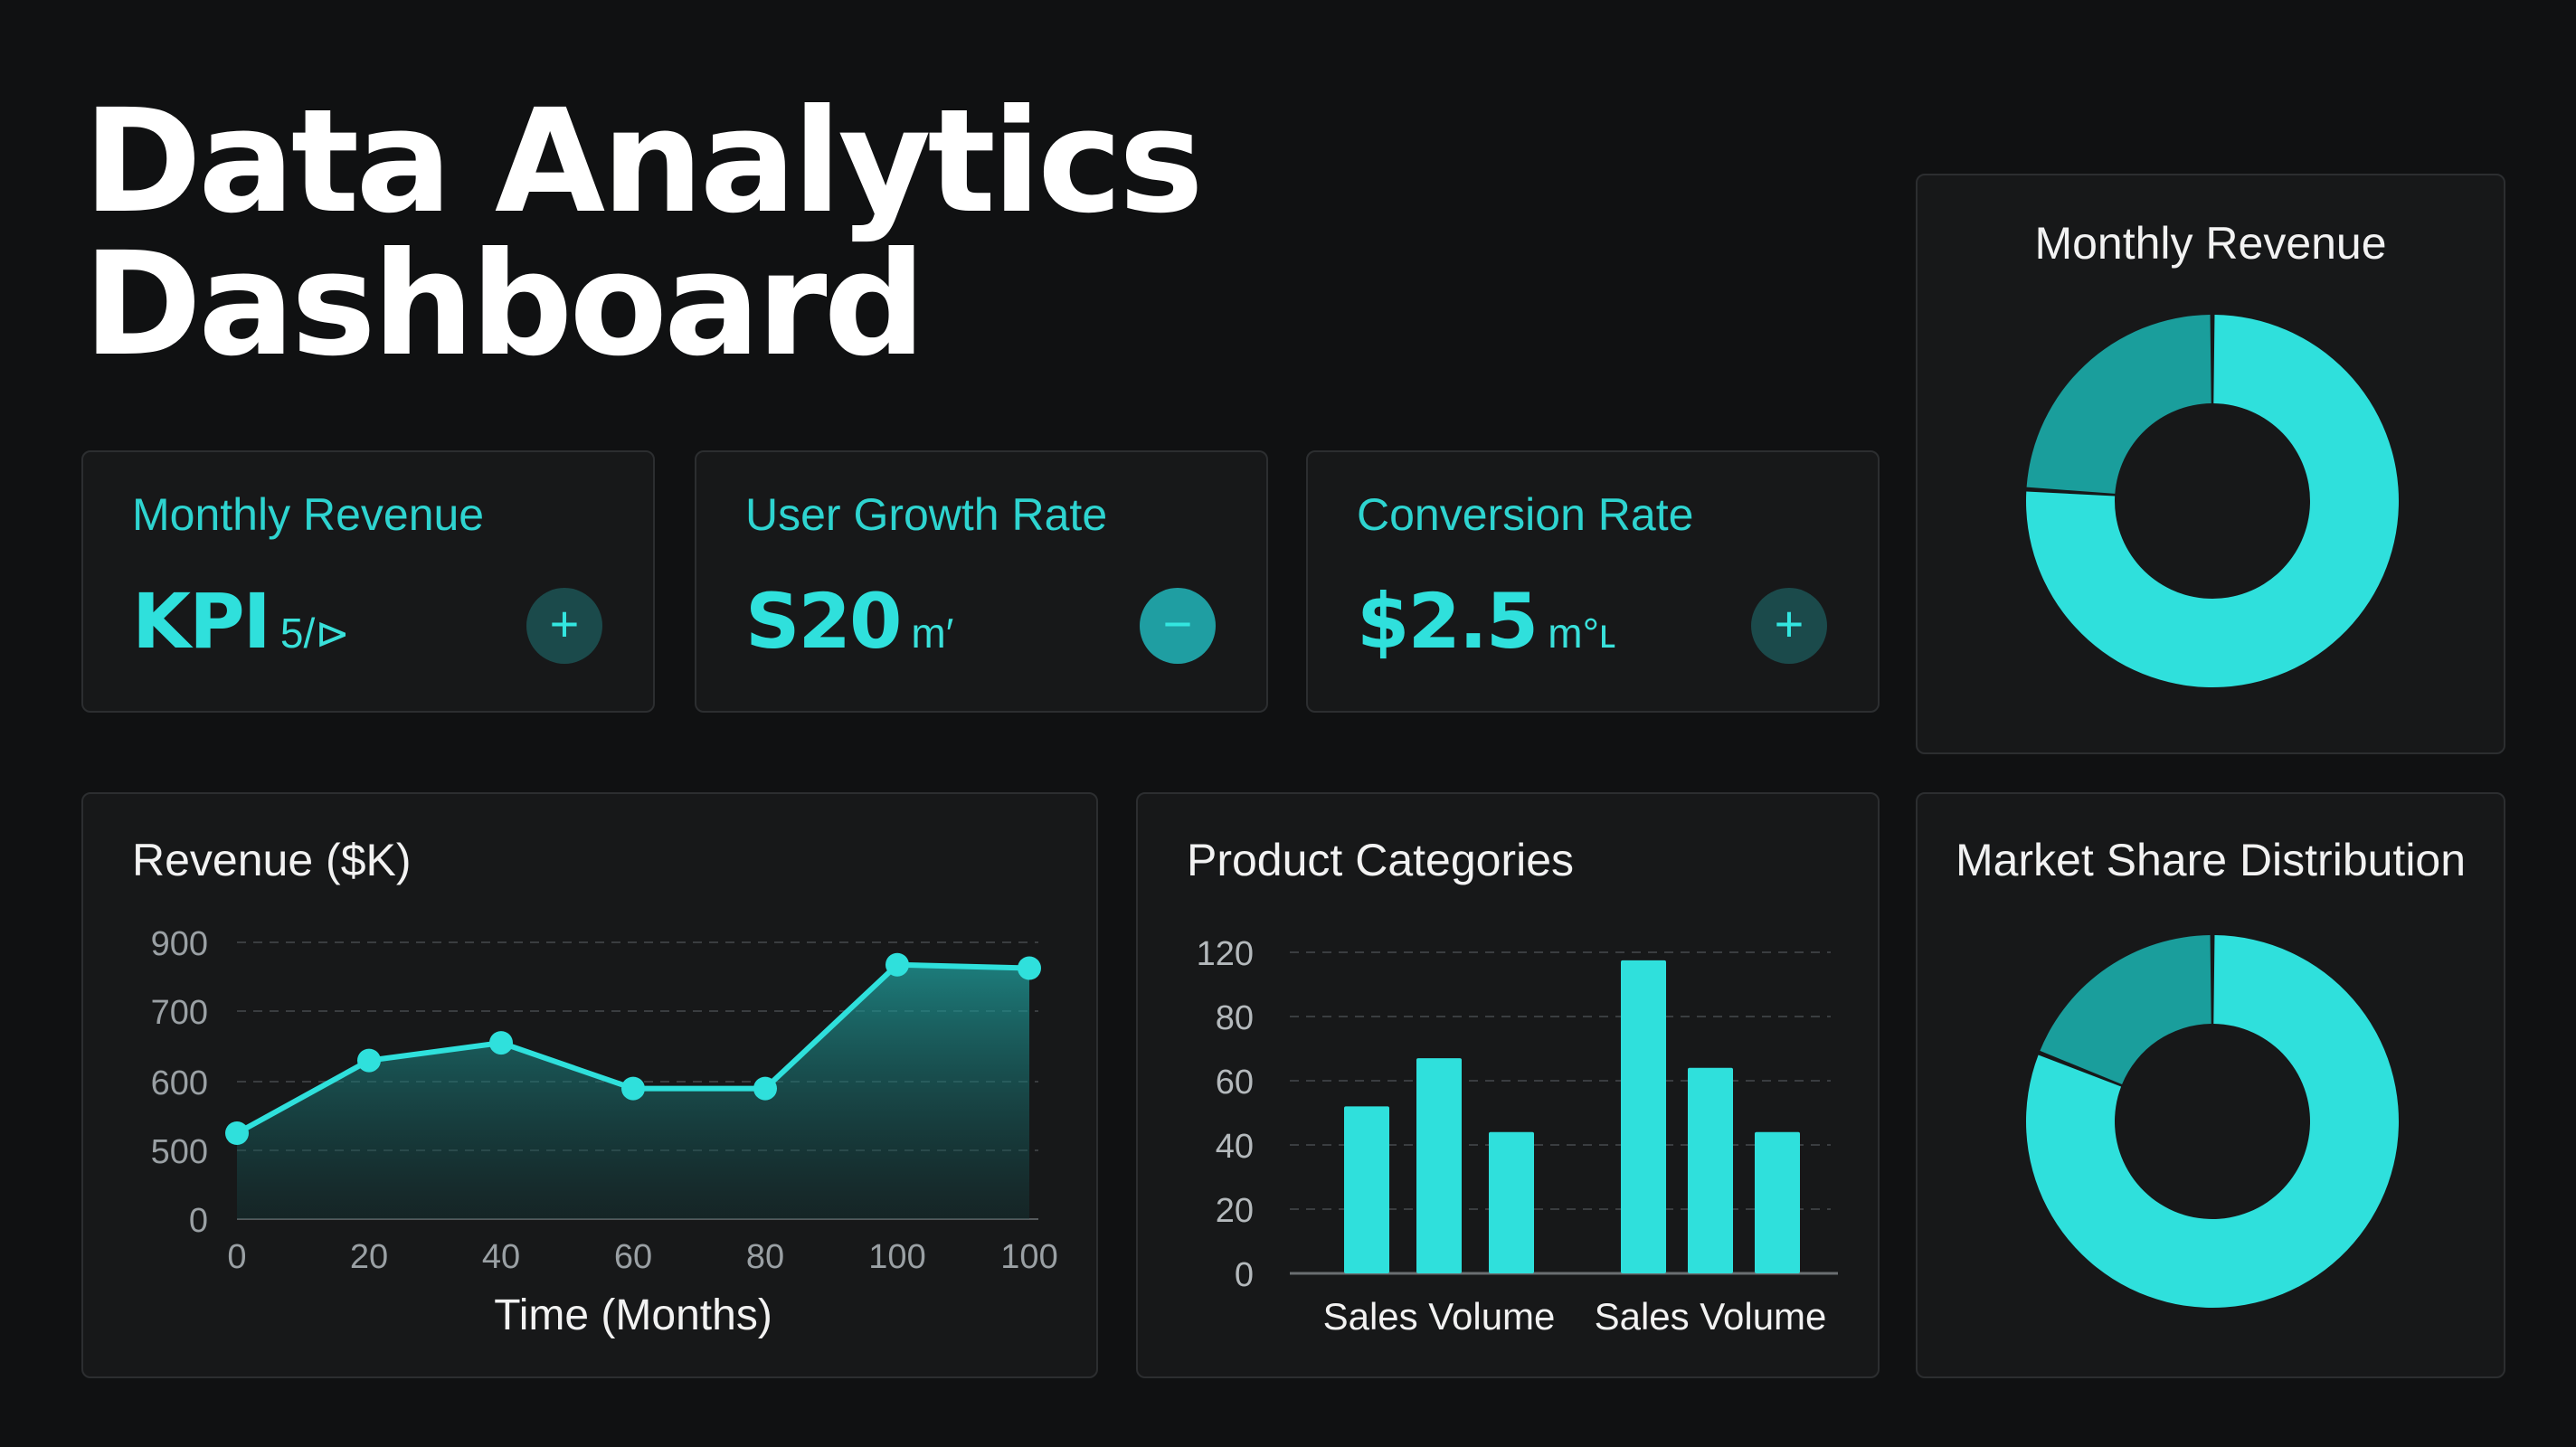  I want to click on y-tick-label: 600, so click(180, 1083).